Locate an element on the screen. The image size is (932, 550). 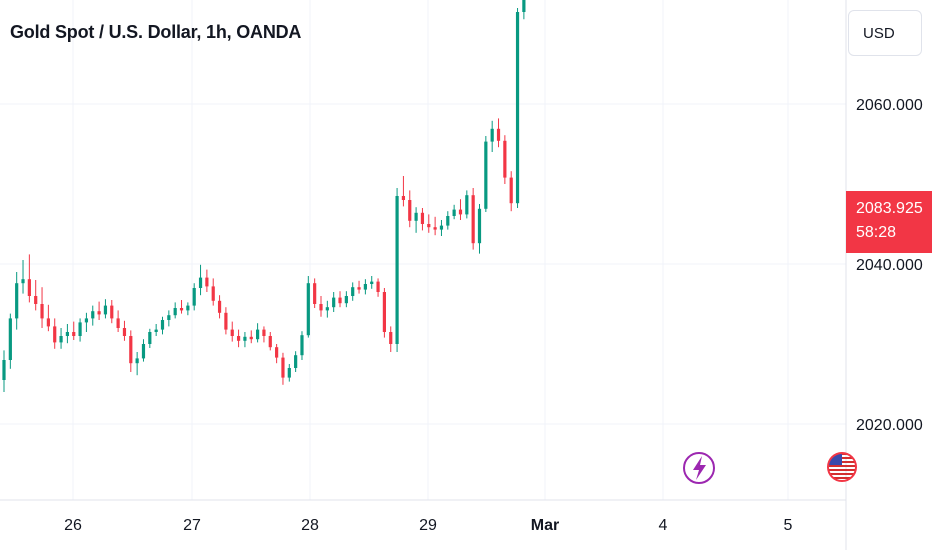
time-tick-label: 27 is located at coordinates (192, 525).